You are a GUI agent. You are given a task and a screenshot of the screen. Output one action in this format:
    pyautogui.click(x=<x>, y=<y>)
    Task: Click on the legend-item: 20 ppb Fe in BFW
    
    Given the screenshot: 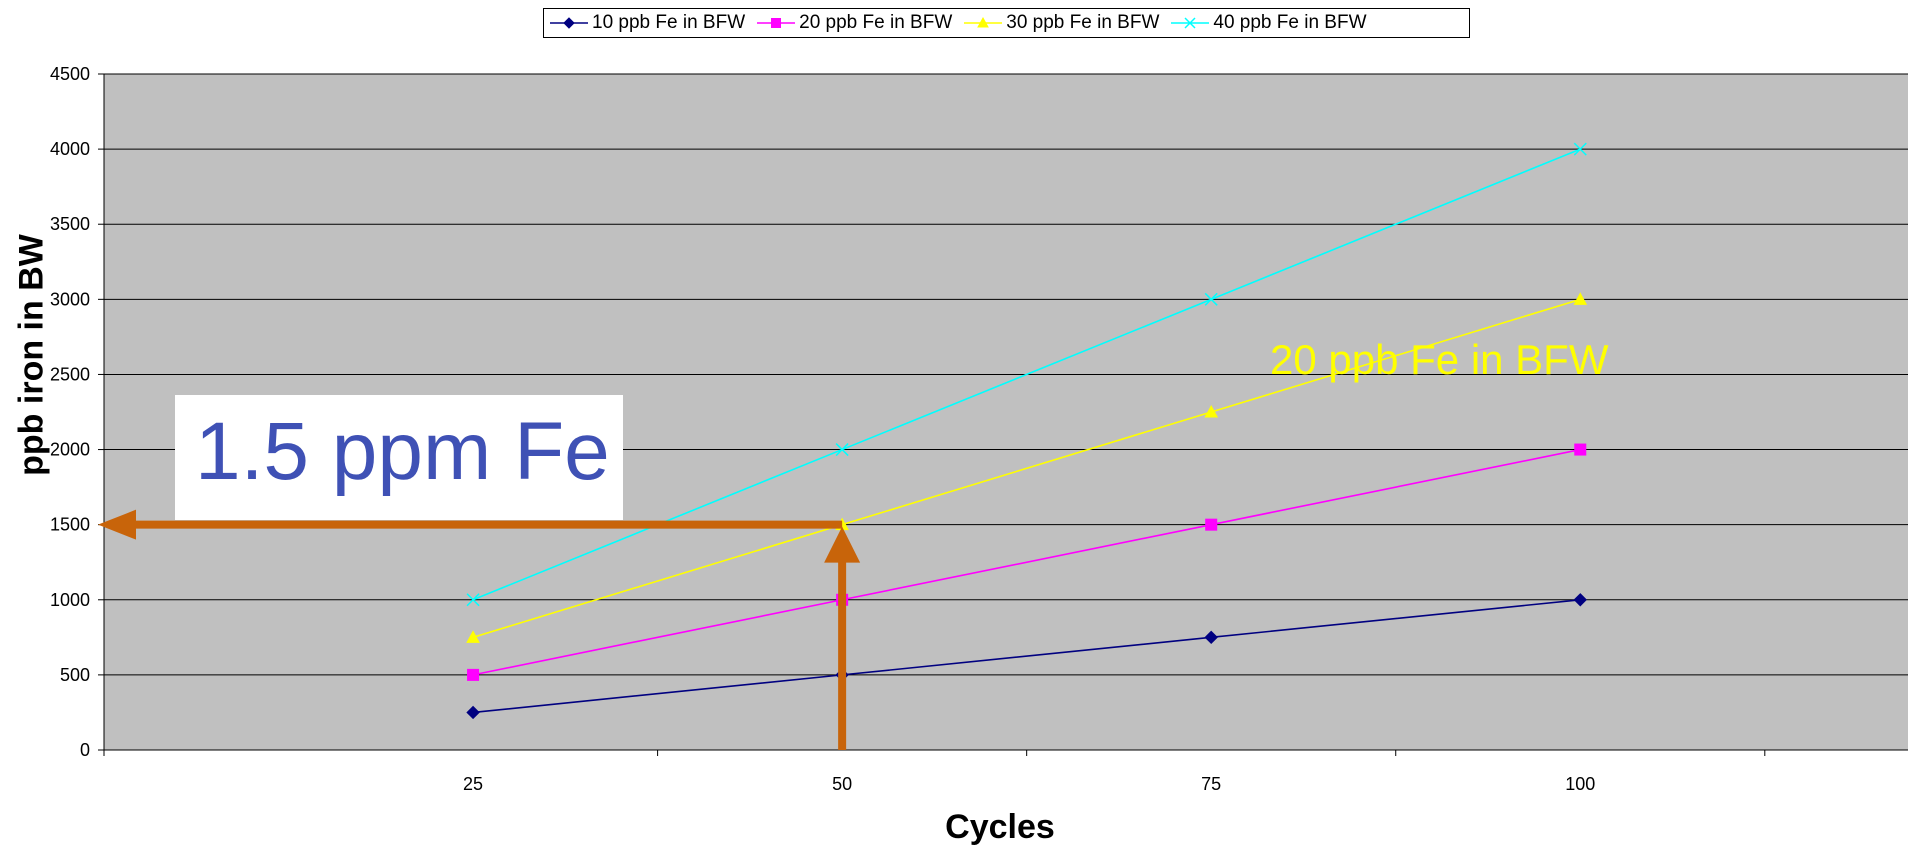 What is the action you would take?
    pyautogui.click(x=854, y=23)
    